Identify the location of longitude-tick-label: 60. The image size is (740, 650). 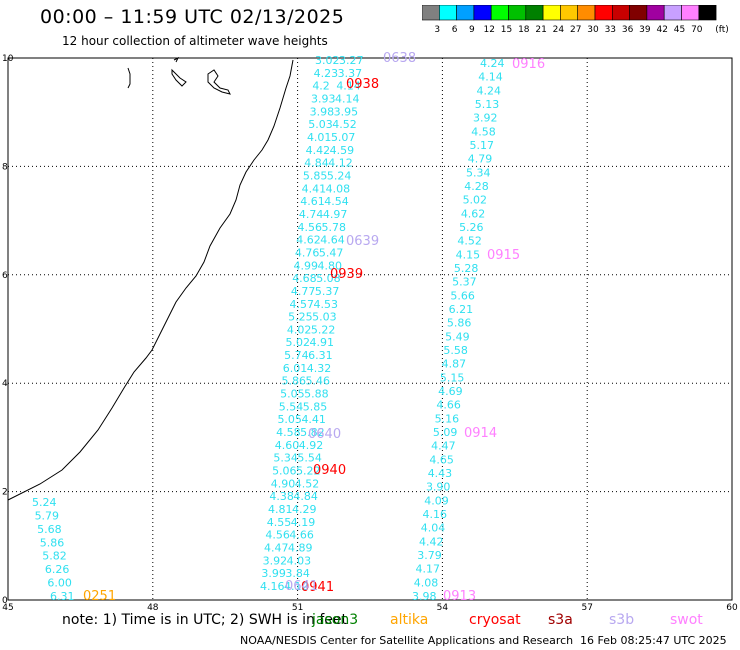
(732, 607).